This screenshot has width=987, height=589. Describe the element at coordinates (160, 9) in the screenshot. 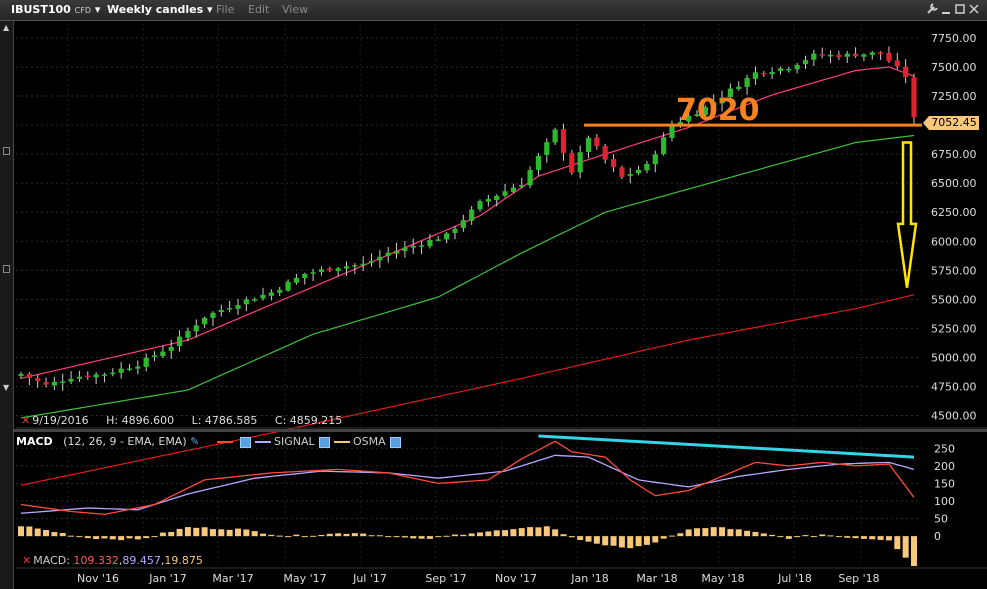

I see `timeframe-selector: Weekly candles ▾` at that location.